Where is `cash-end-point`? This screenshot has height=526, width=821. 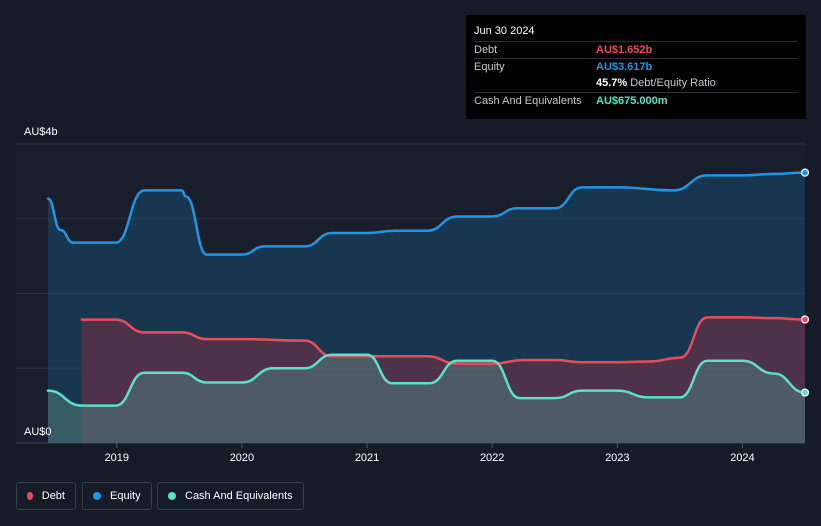
cash-end-point is located at coordinates (805, 392).